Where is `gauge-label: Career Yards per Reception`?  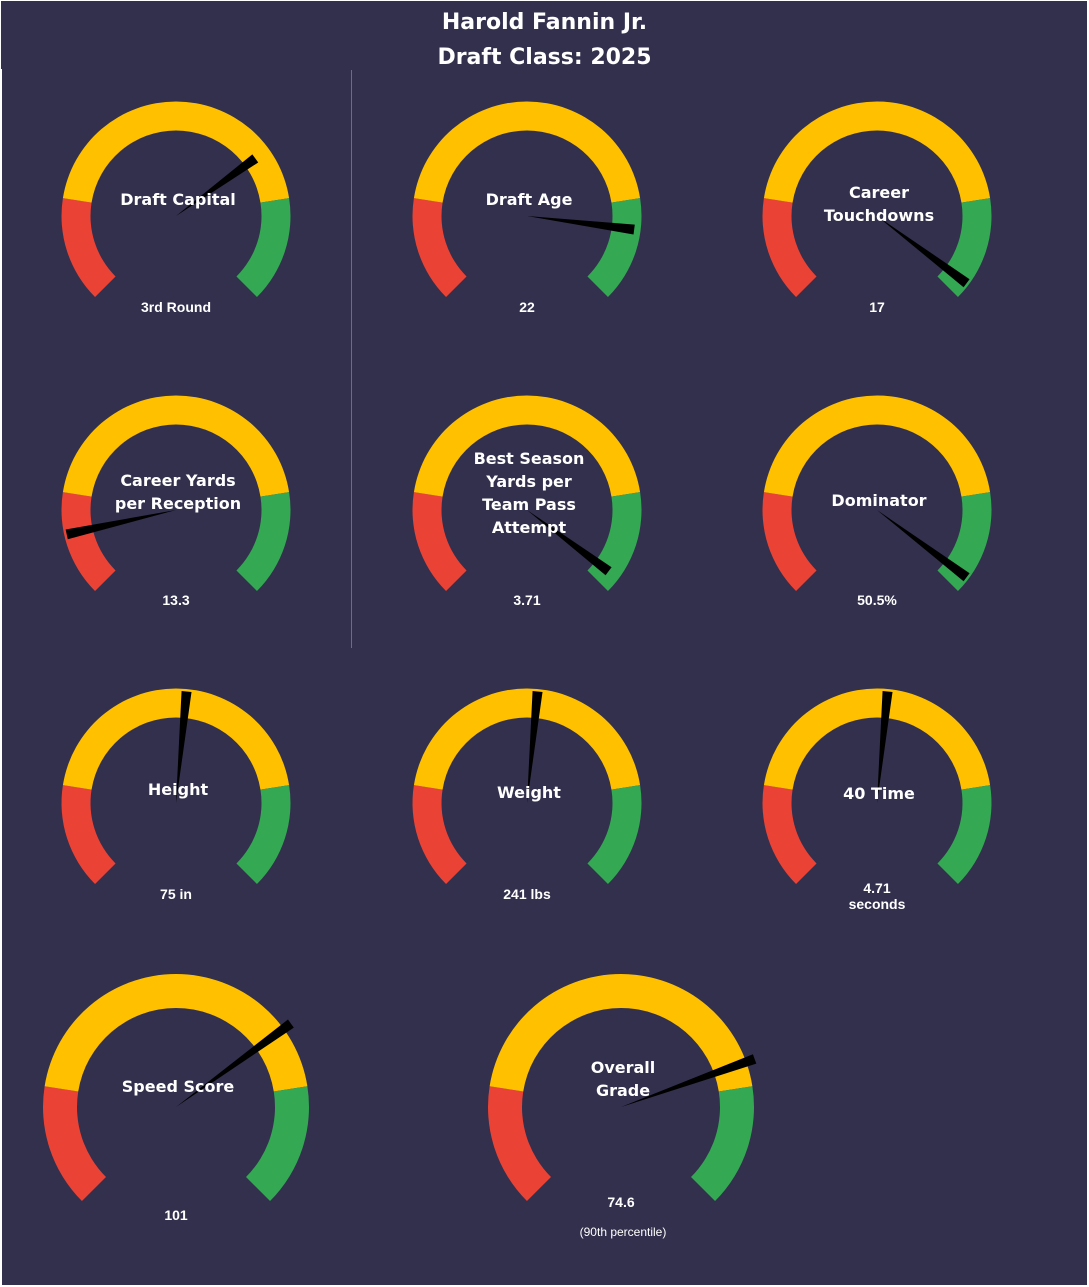 gauge-label: Career Yards per Reception is located at coordinates (178, 492).